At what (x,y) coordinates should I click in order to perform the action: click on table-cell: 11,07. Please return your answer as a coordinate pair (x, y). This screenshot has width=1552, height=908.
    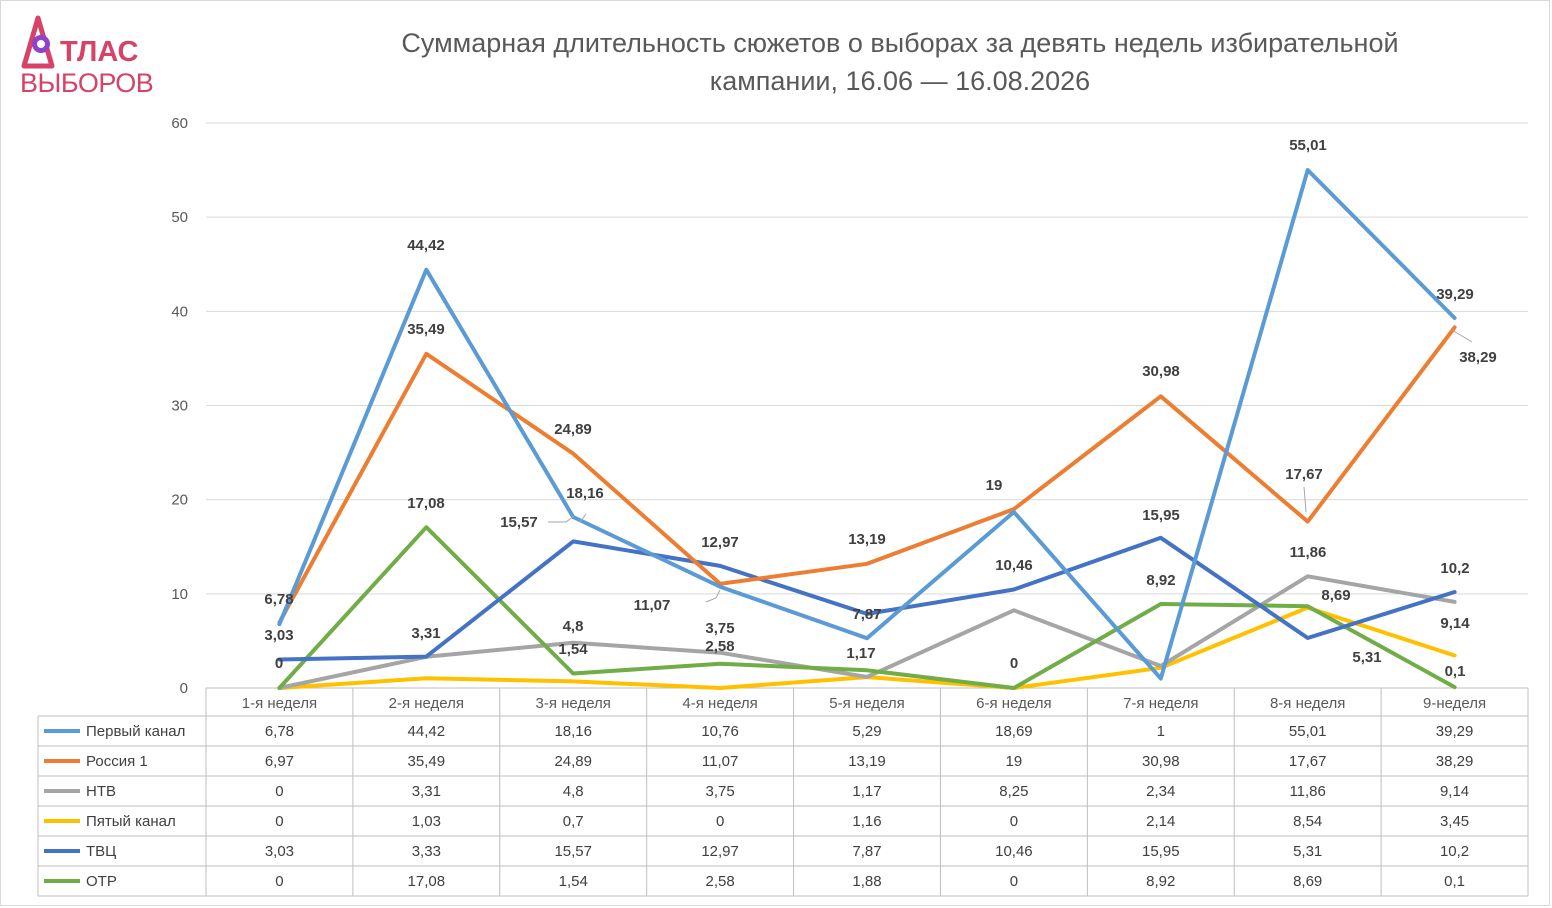
    Looking at the image, I should click on (720, 761).